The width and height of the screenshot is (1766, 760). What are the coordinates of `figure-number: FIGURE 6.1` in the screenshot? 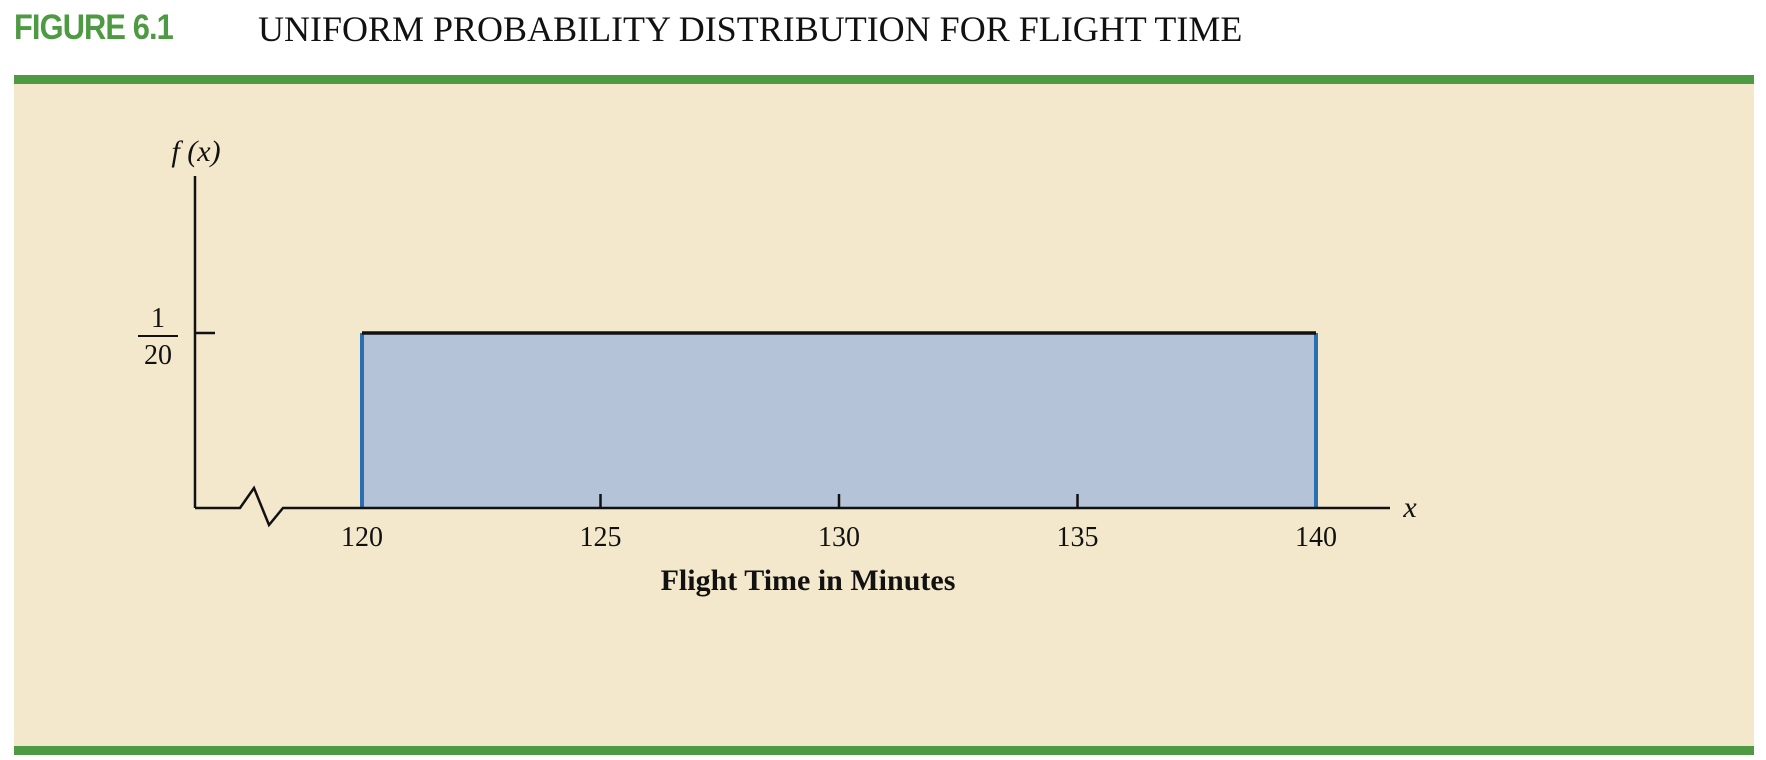 It's located at (94, 27).